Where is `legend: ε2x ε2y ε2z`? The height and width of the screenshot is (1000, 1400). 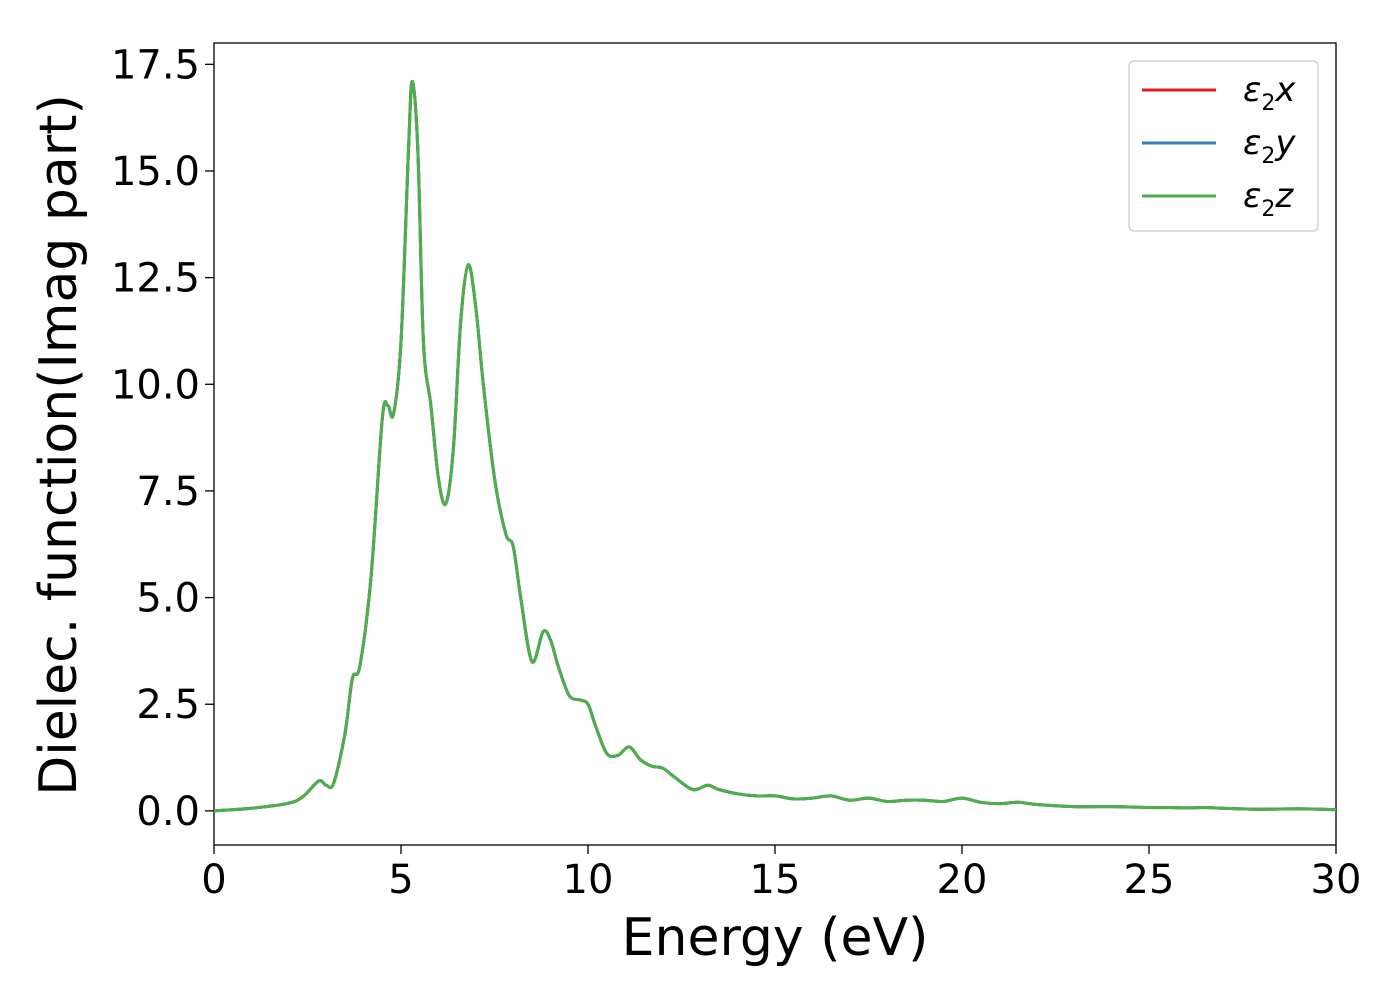 legend: ε2x ε2y ε2z is located at coordinates (1223, 146).